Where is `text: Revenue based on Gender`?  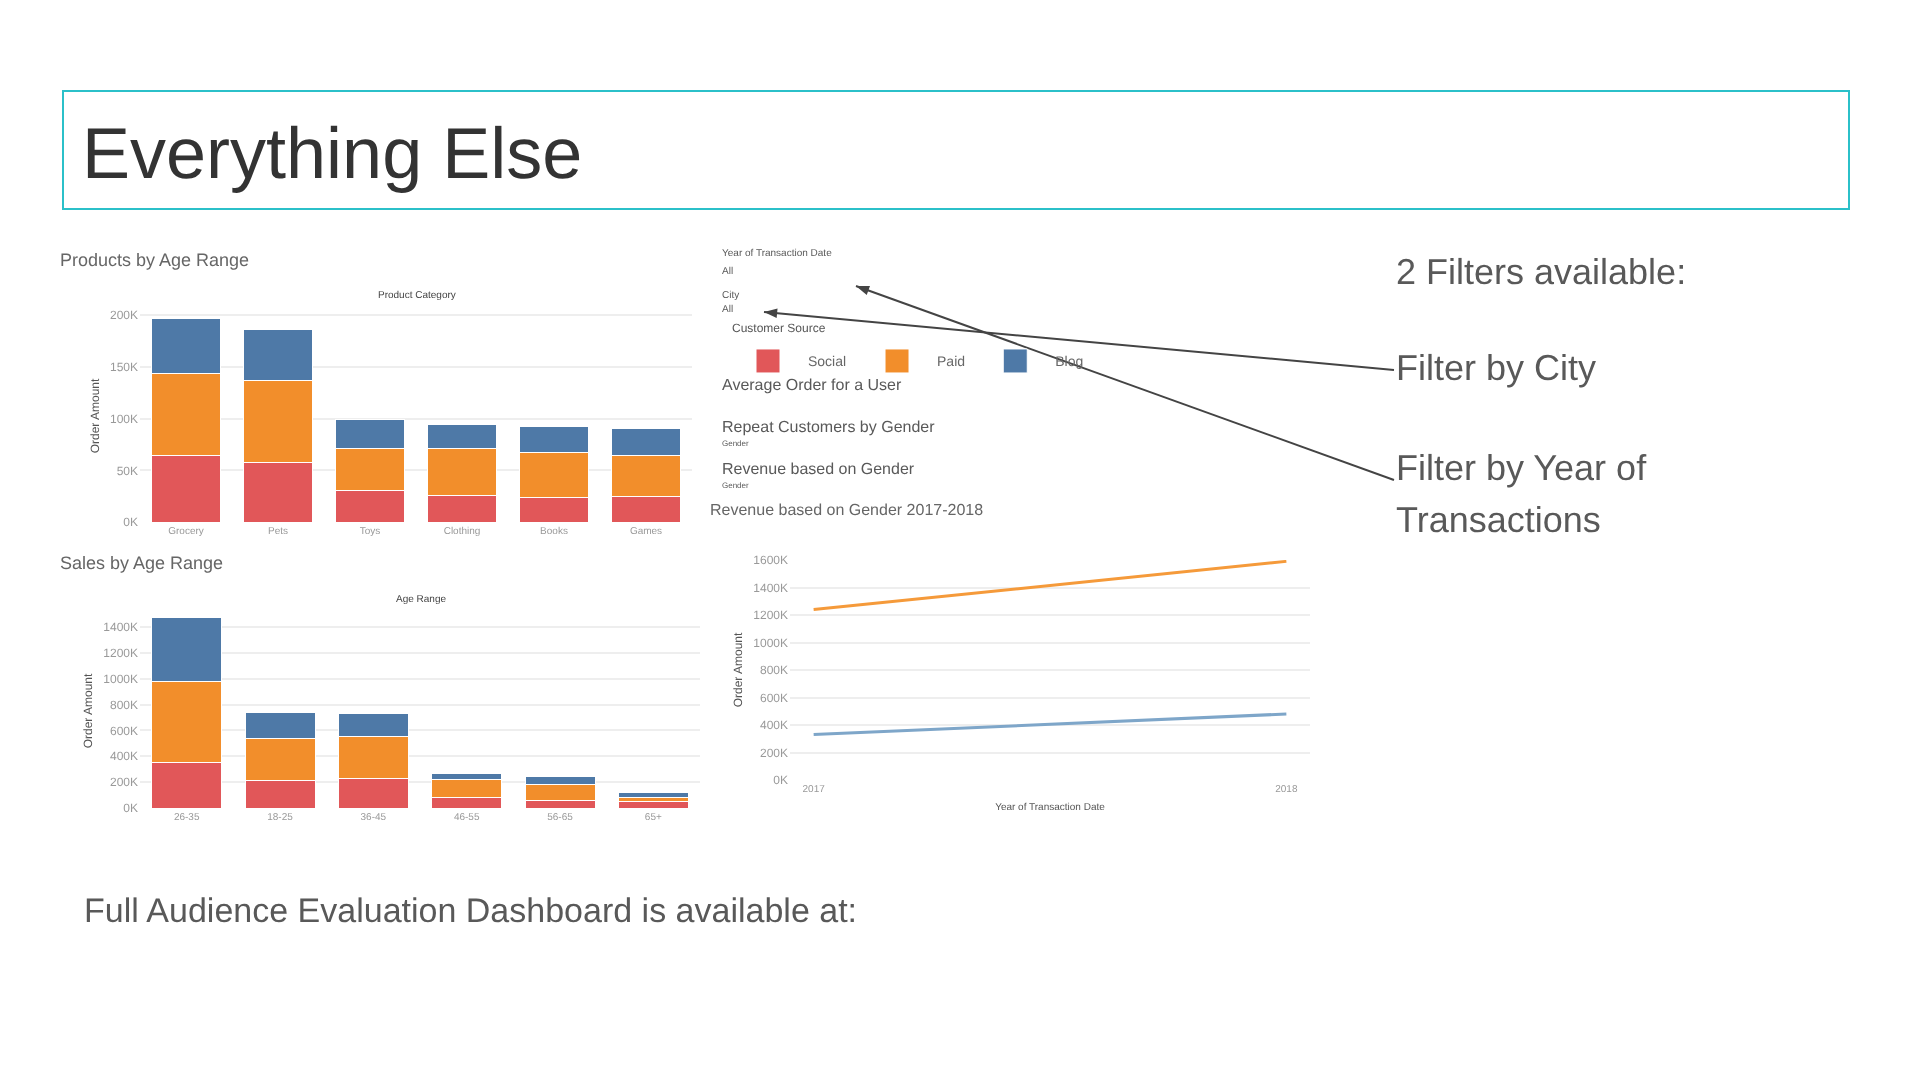 text: Revenue based on Gender is located at coordinates (818, 469).